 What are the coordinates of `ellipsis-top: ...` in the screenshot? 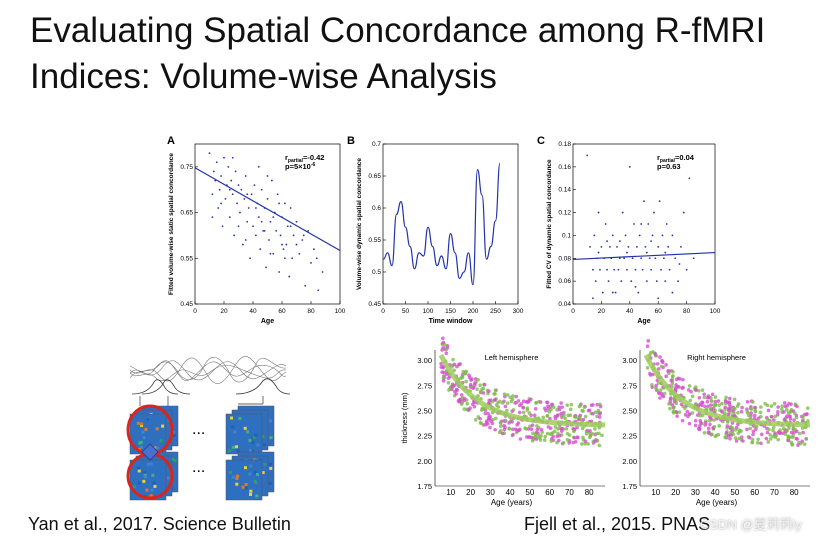 It's located at (198, 429).